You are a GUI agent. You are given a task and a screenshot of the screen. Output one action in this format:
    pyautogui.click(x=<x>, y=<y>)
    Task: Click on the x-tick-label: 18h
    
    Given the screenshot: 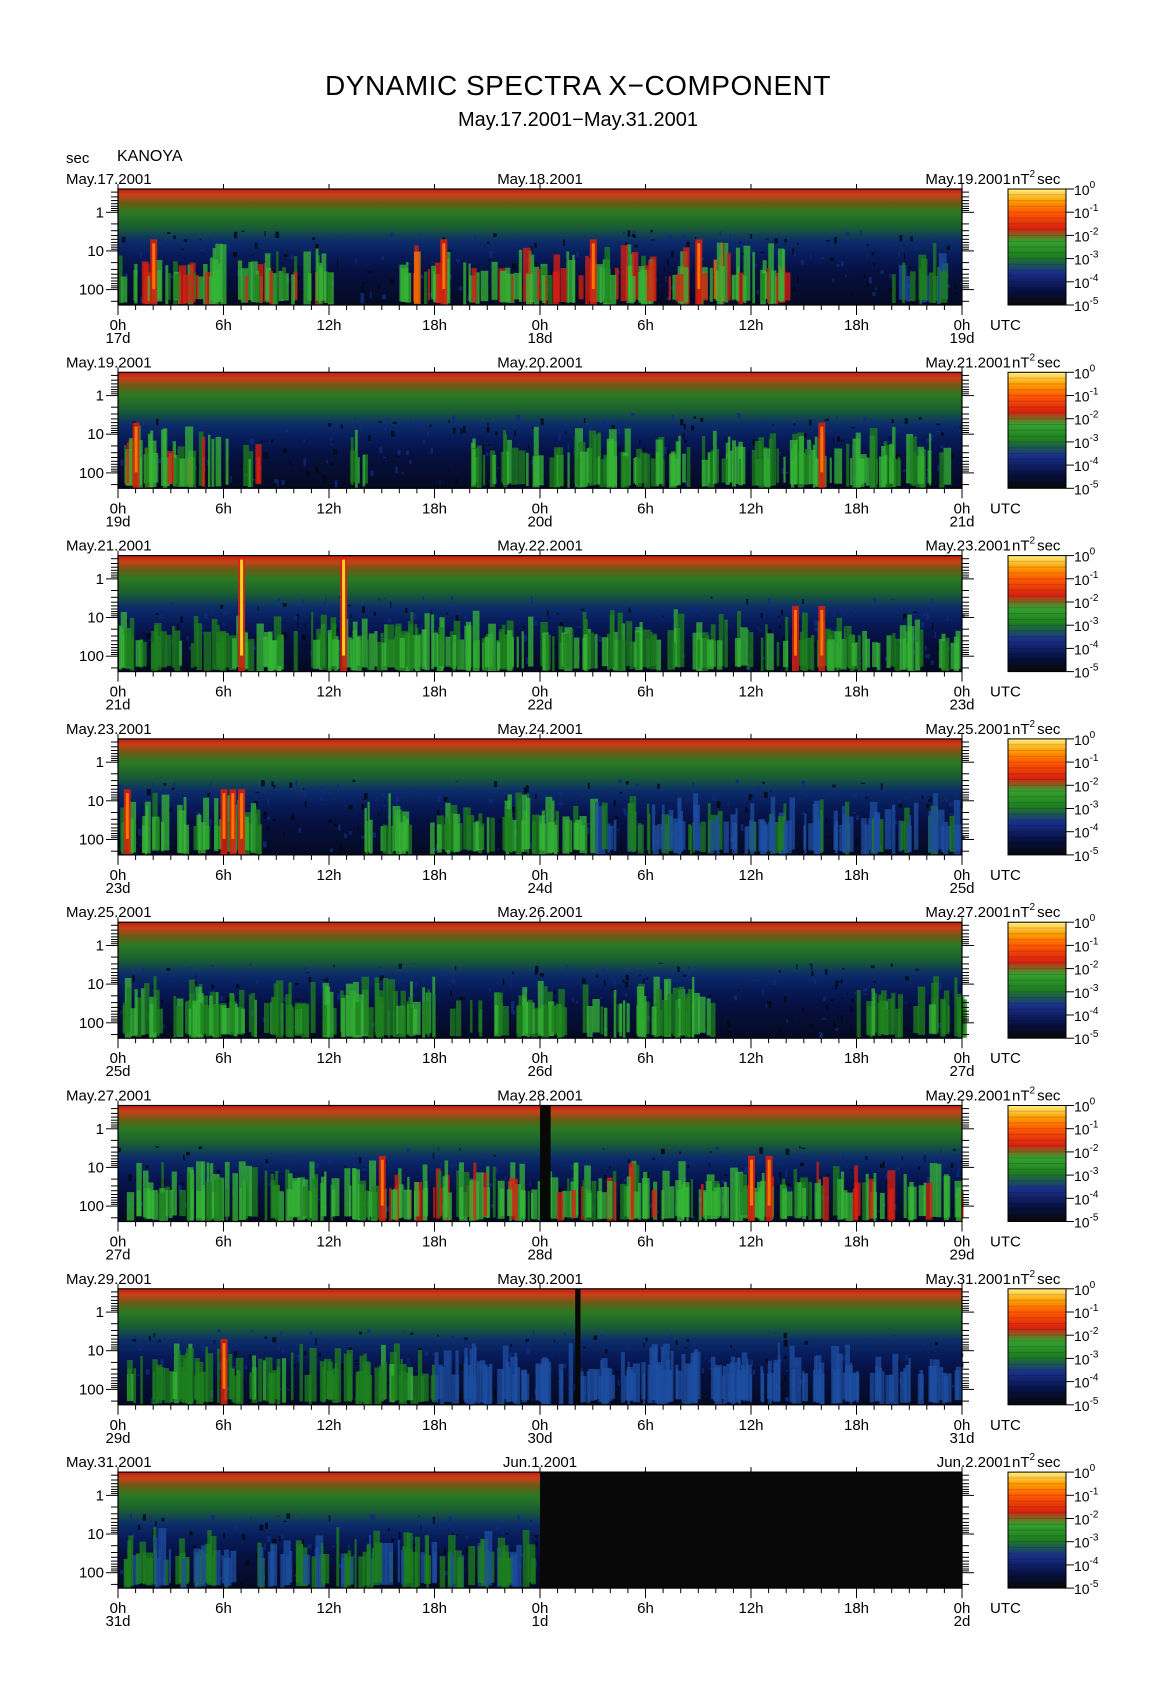 What is the action you would take?
    pyautogui.click(x=434, y=508)
    